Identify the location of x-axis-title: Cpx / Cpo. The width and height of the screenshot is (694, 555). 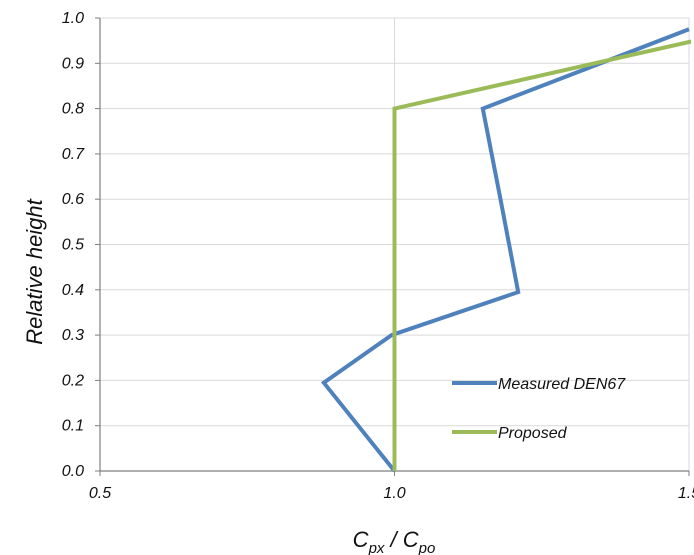
(394, 541).